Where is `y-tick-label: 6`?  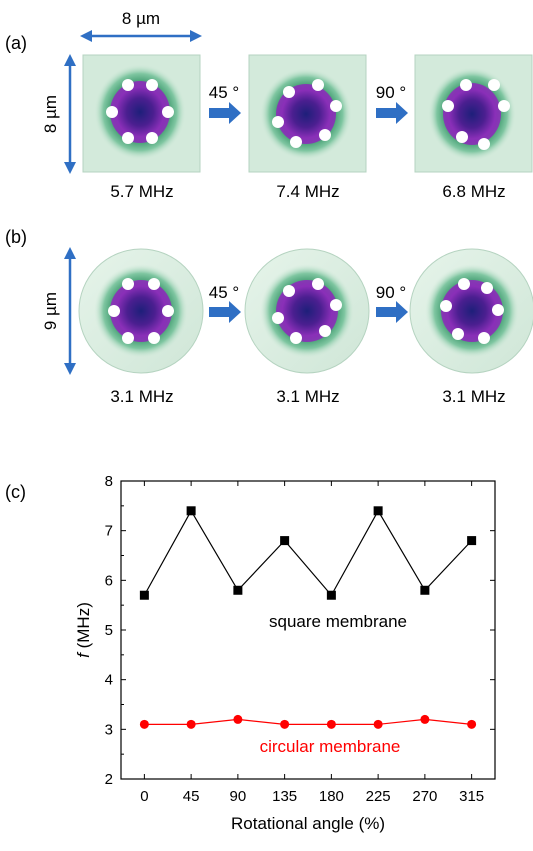
y-tick-label: 6 is located at coordinates (109, 580).